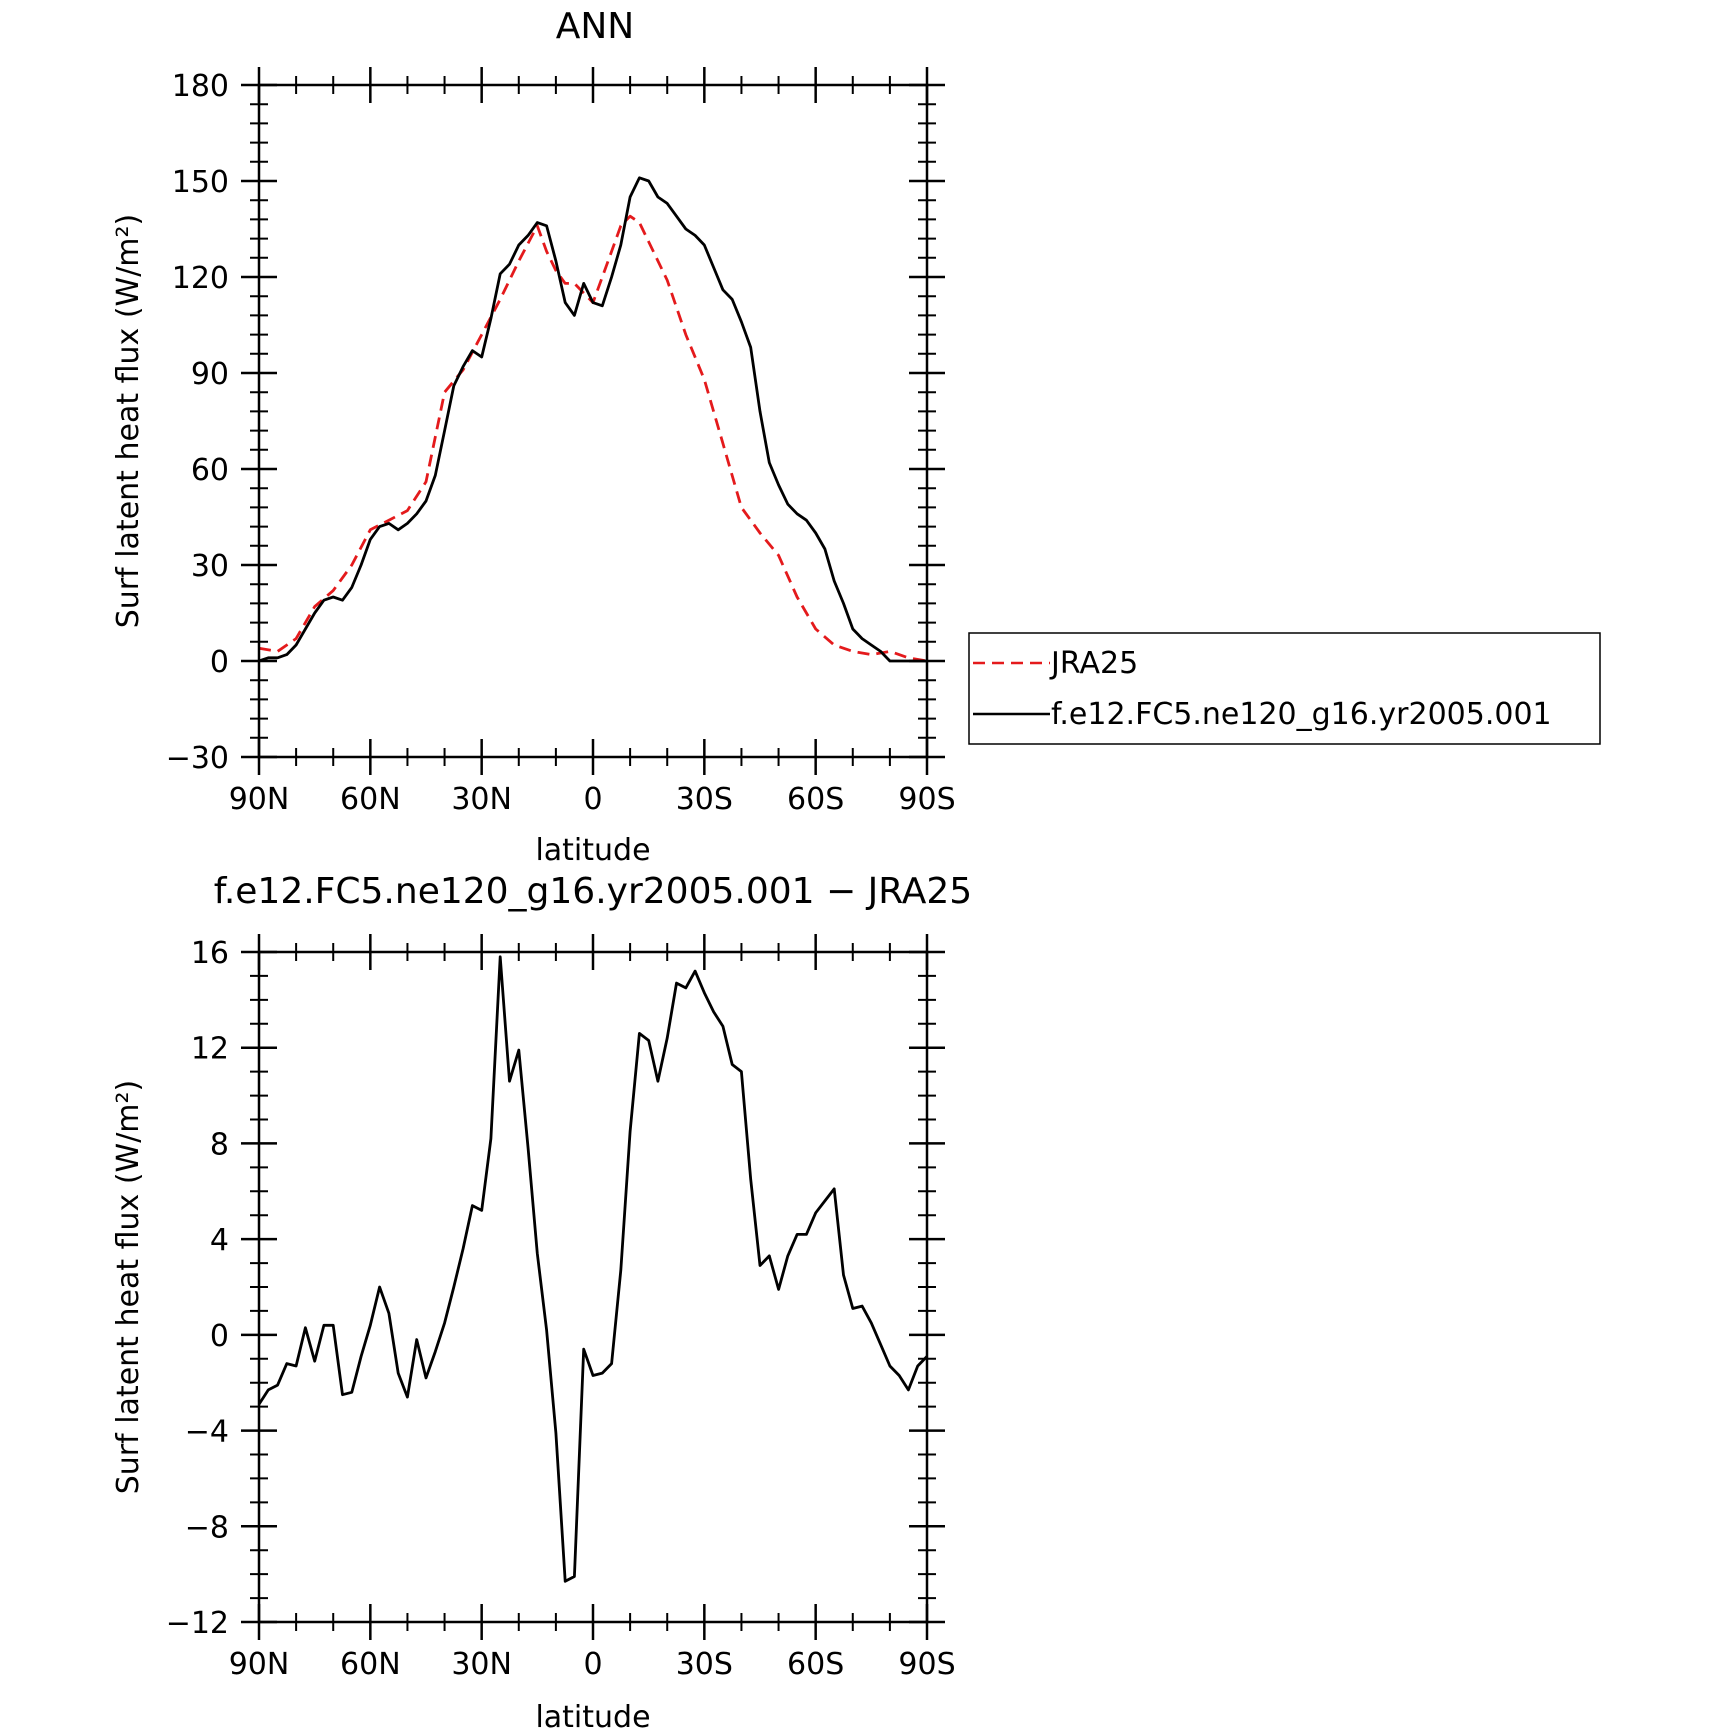  What do you see at coordinates (926, 799) in the screenshot?
I see `top-x-tick-label: 90S` at bounding box center [926, 799].